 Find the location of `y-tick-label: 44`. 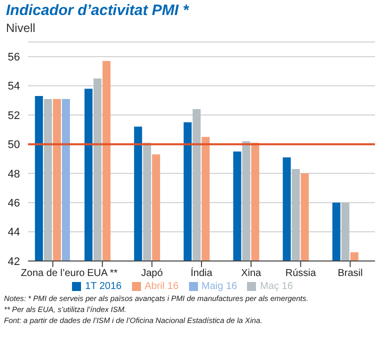

y-tick-label: 44 is located at coordinates (14, 232).